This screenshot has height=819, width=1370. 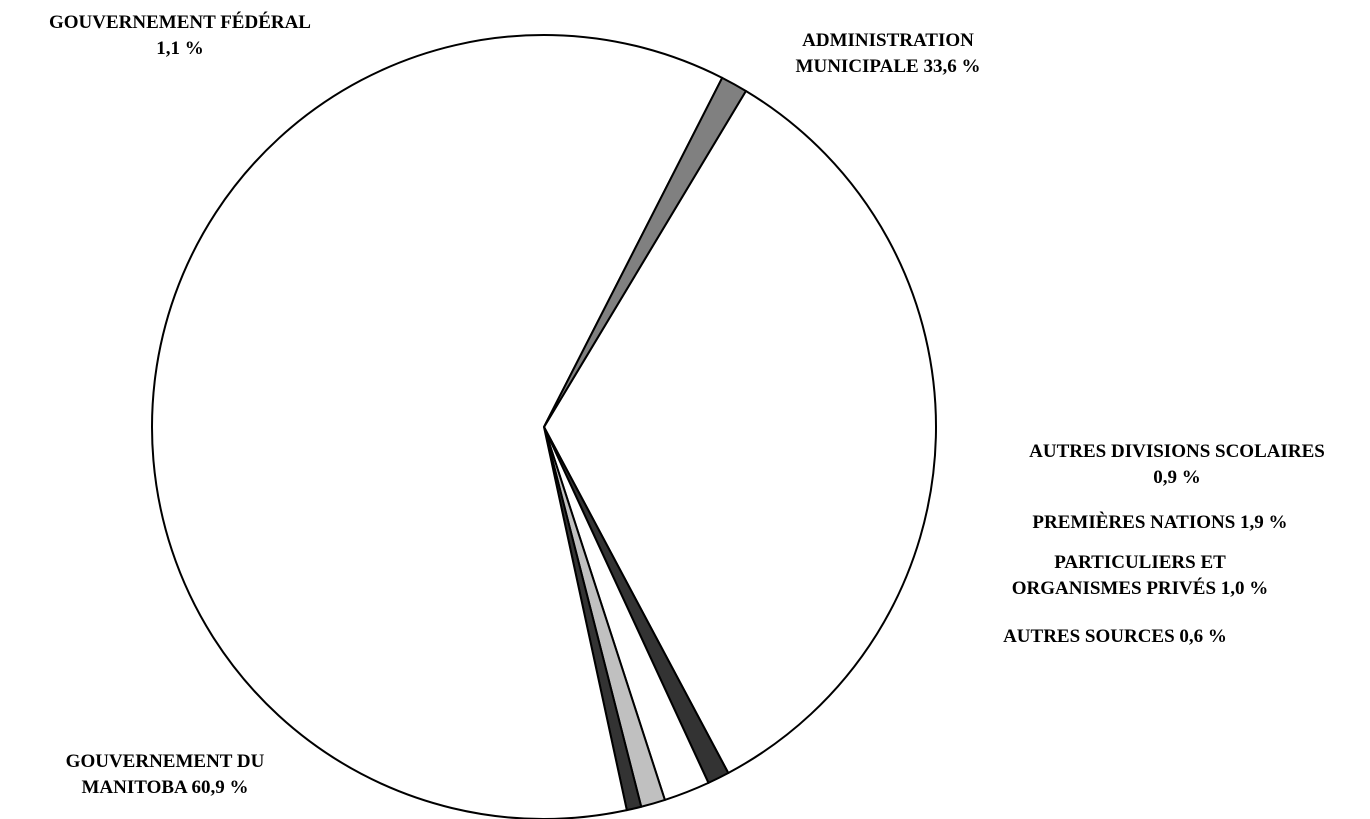 What do you see at coordinates (888, 54) in the screenshot?
I see `slice-label-administration-municipale: ADMINISTRATION MUNICIPALE 33,6 %` at bounding box center [888, 54].